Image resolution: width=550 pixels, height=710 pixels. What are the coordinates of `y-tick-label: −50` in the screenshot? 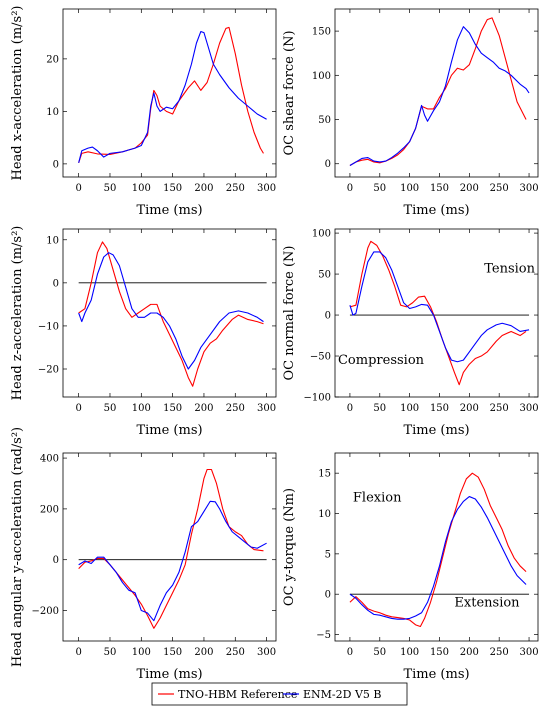 It's located at (320, 357).